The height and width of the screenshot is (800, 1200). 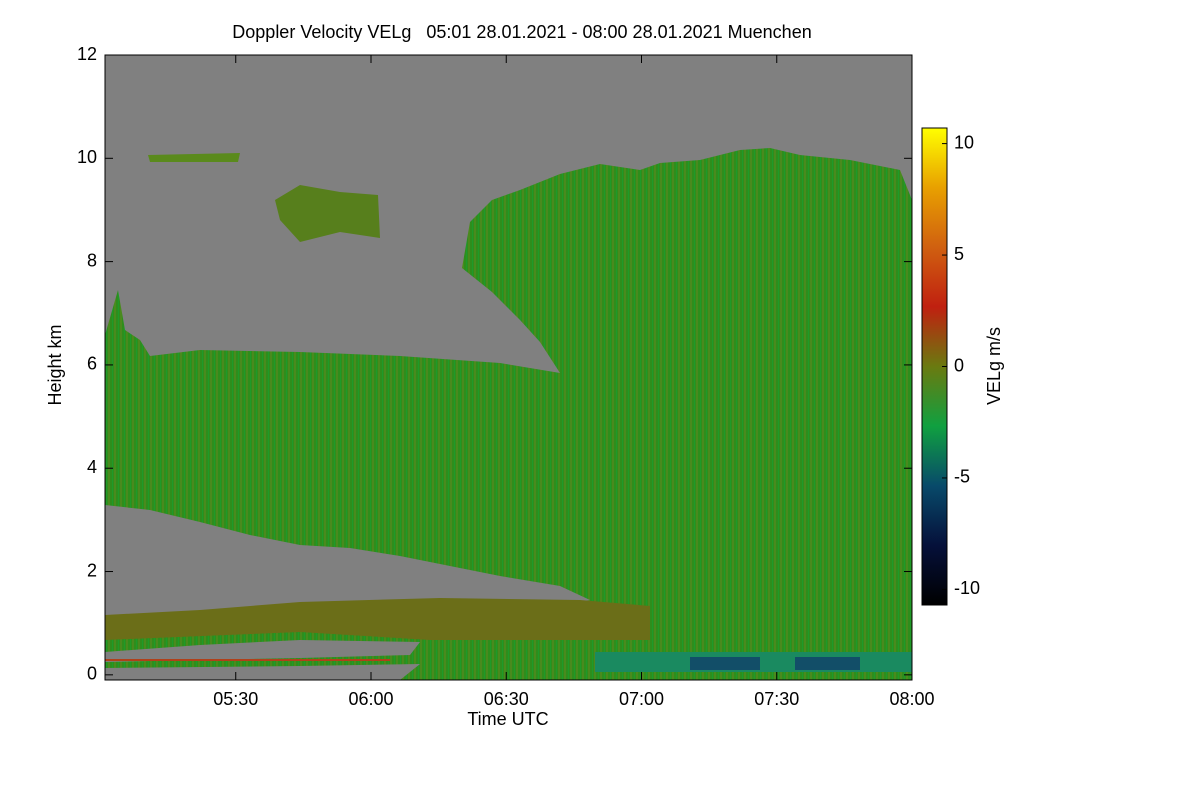 What do you see at coordinates (55, 364) in the screenshot?
I see `y-axis-label: Height km` at bounding box center [55, 364].